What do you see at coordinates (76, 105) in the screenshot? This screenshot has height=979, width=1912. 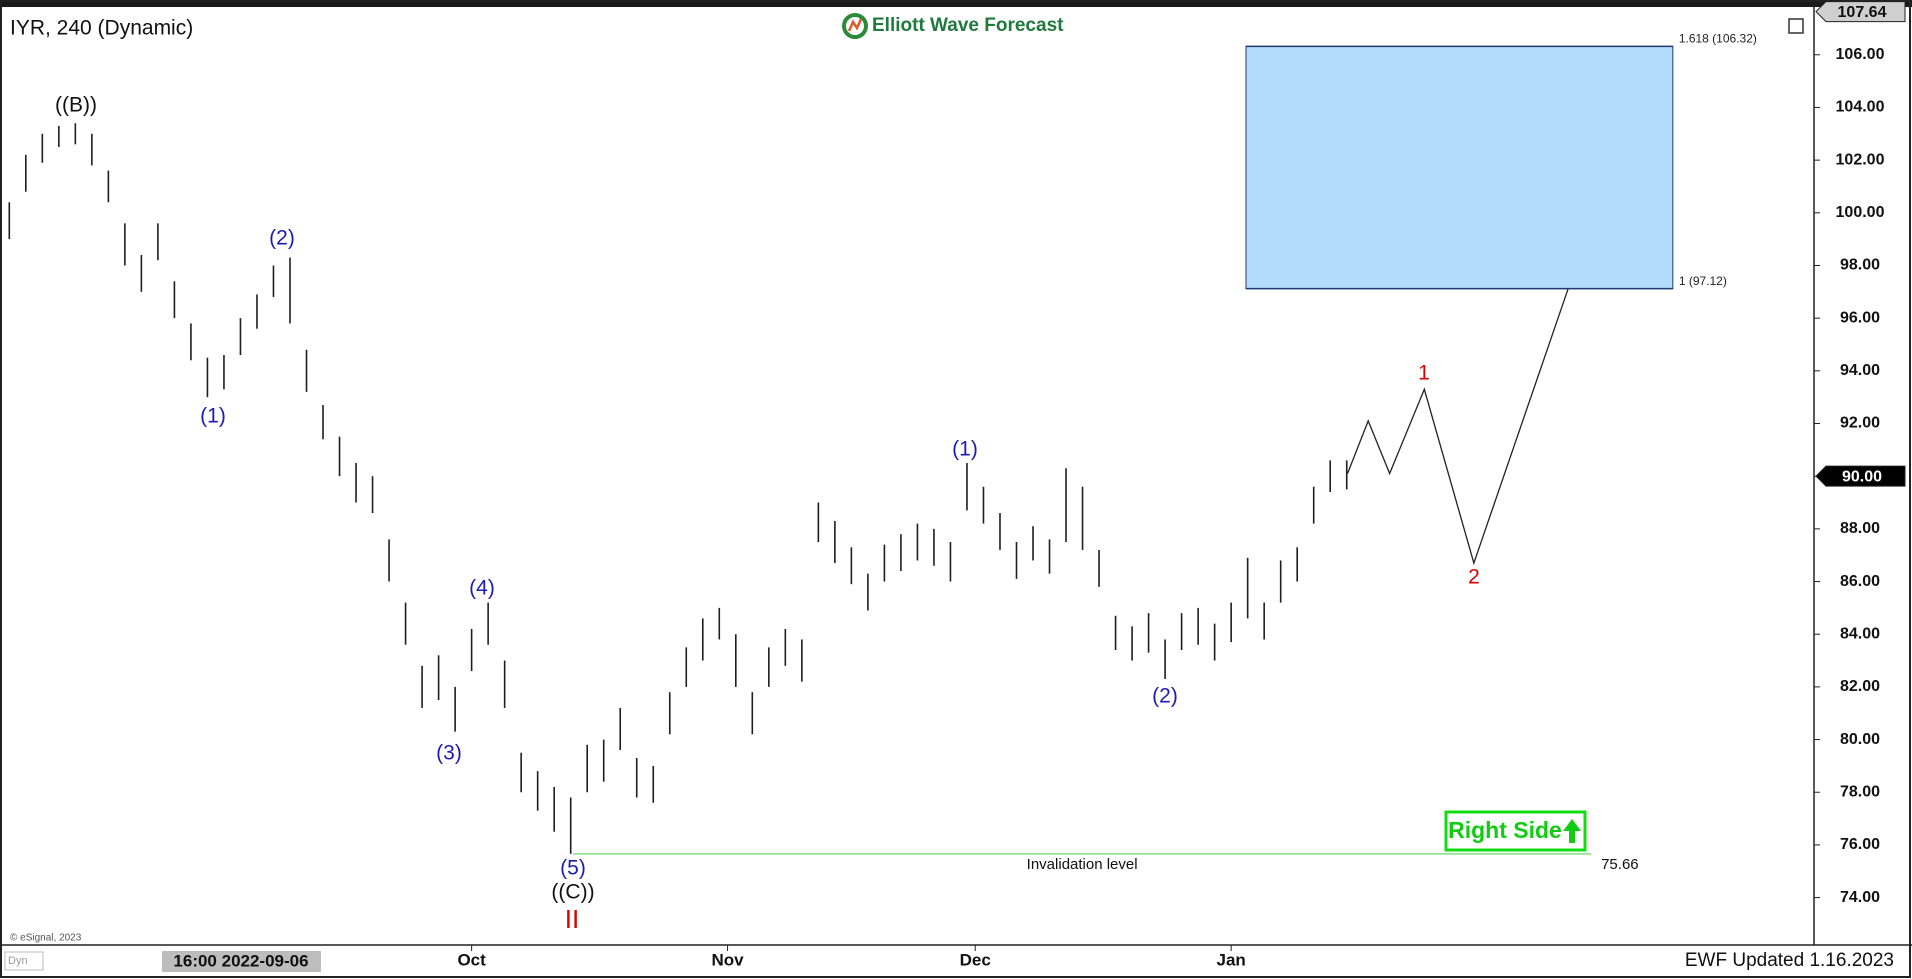 I see `wave-label: ((B))` at bounding box center [76, 105].